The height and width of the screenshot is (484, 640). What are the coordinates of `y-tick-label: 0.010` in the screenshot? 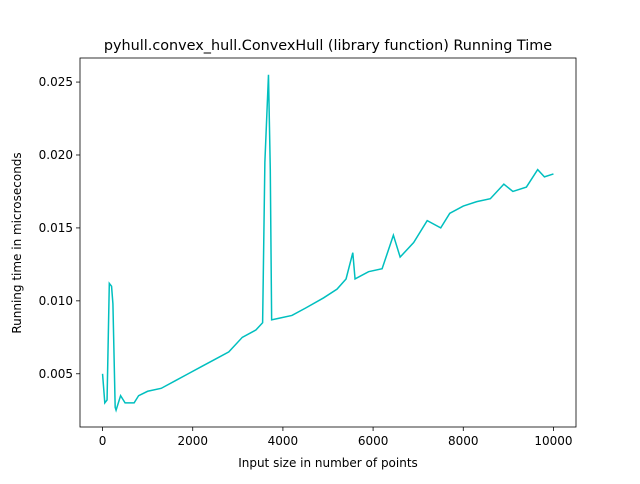 It's located at (56, 301).